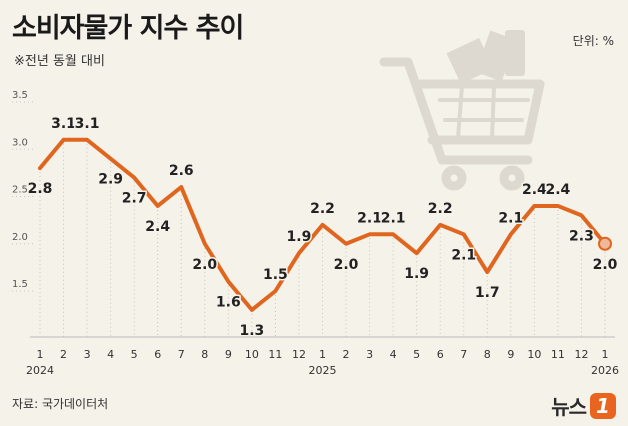 The width and height of the screenshot is (628, 426). I want to click on data-label: 1.6, so click(228, 303).